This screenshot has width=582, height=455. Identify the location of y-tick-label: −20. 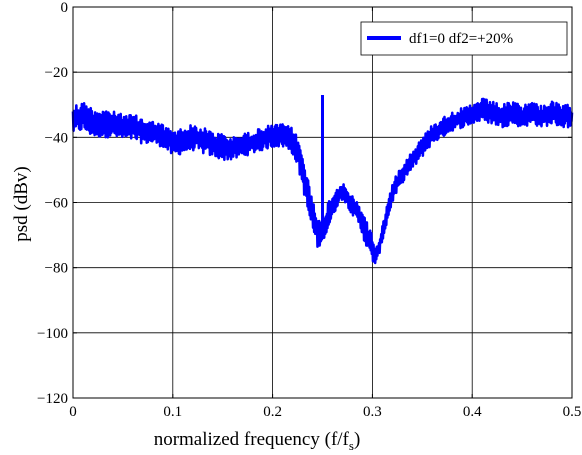
(56, 73).